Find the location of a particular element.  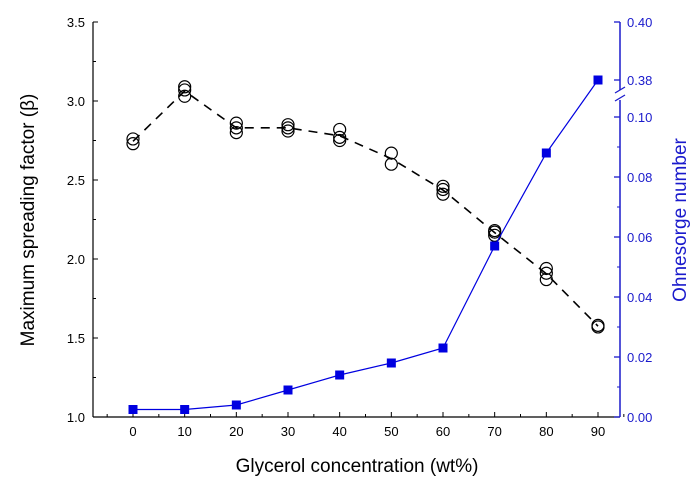

y2-axis-label: Ohnesorge number is located at coordinates (680, 219).